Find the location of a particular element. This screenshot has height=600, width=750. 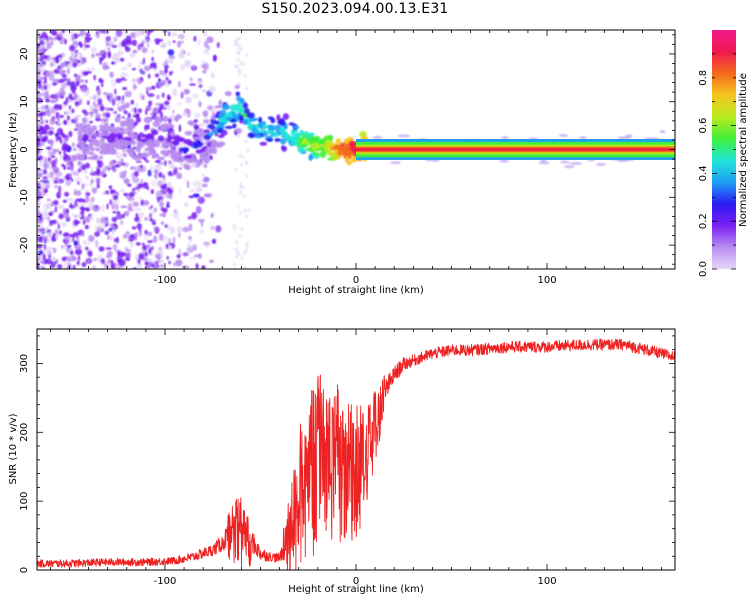

x-tick-label: -100 is located at coordinates (165, 280).